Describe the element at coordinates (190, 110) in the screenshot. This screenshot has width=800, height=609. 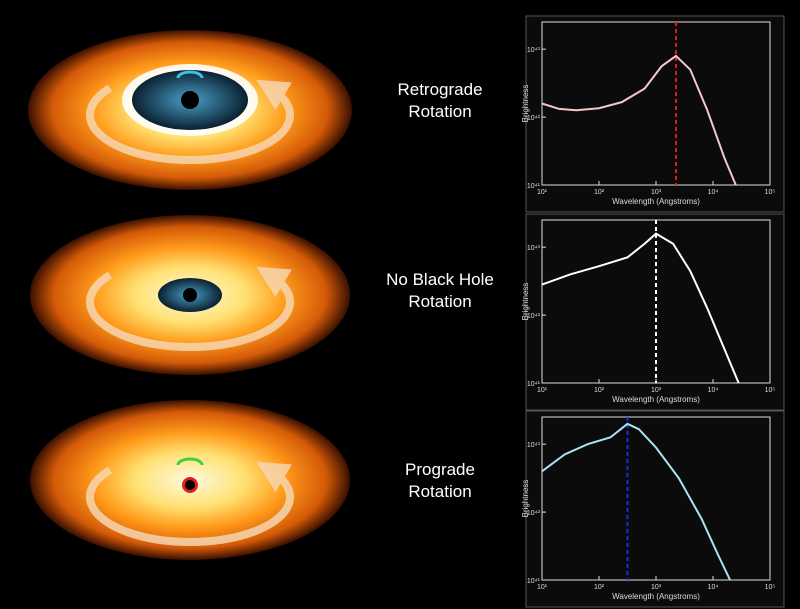
I see `disk-retrograde` at that location.